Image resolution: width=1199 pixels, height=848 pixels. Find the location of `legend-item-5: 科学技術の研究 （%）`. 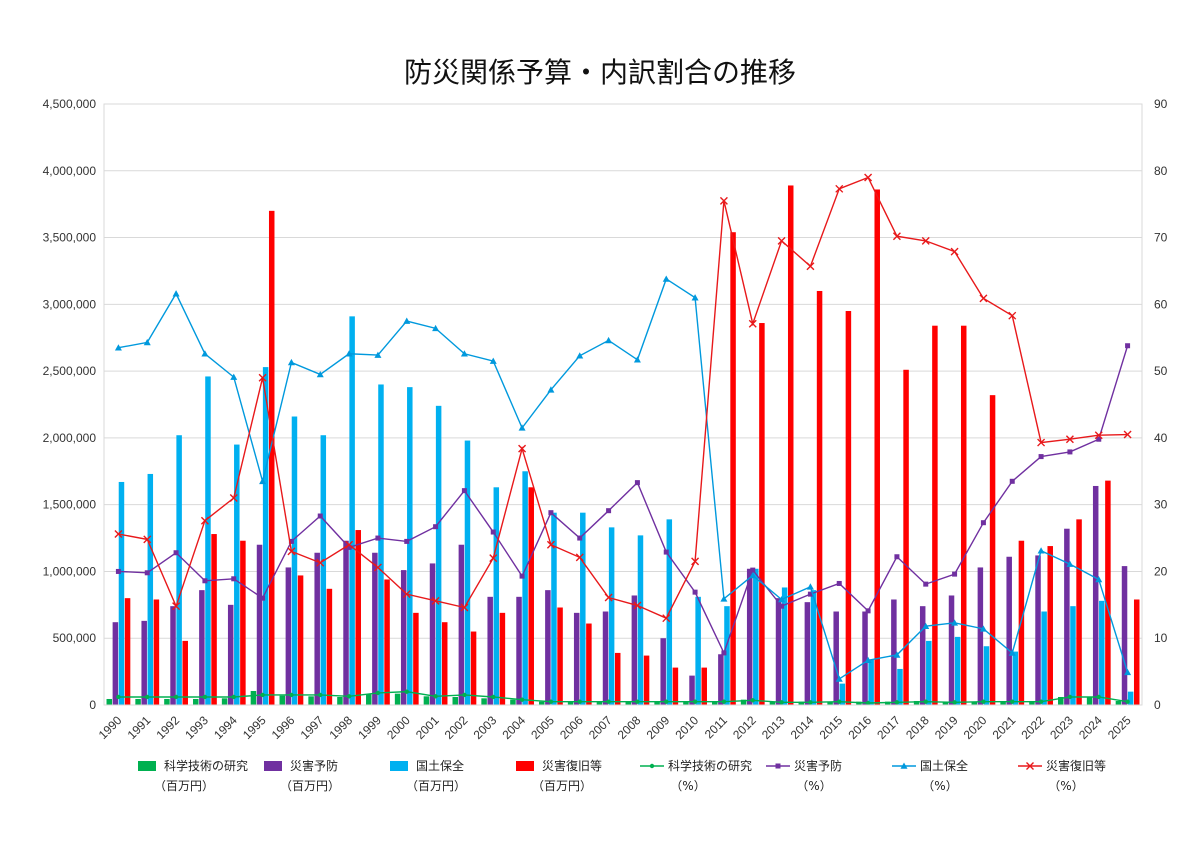

legend-item-5: 科学技術の研究 （%） is located at coordinates (696, 775).